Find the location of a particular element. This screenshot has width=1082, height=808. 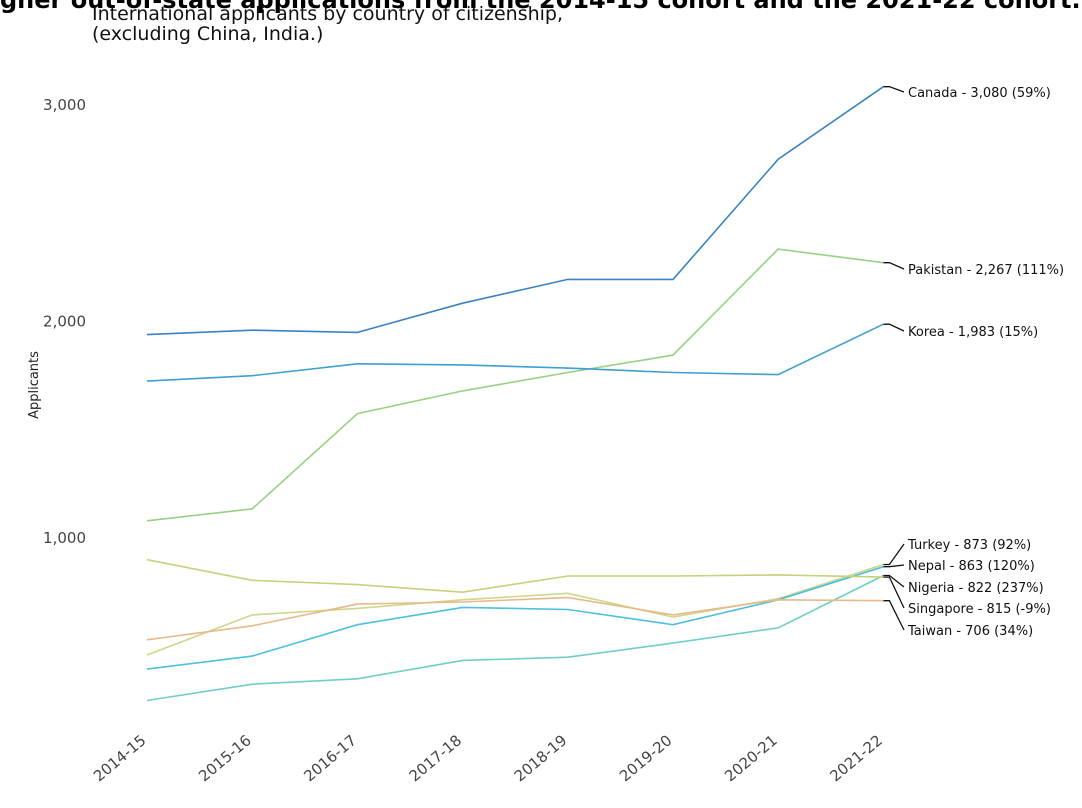

end-label-taiwan: Taiwan - 706 (34%) is located at coordinates (970, 631).